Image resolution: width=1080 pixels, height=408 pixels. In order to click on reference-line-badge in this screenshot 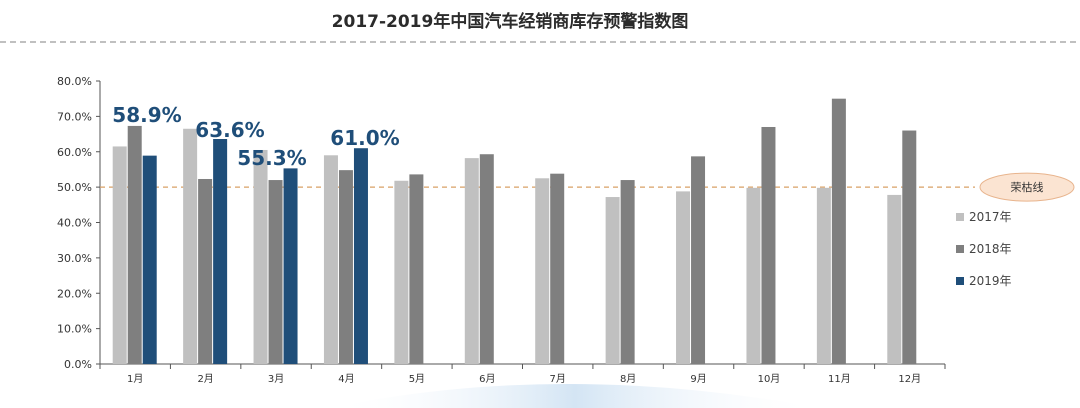, I will do `click(1027, 187)`.